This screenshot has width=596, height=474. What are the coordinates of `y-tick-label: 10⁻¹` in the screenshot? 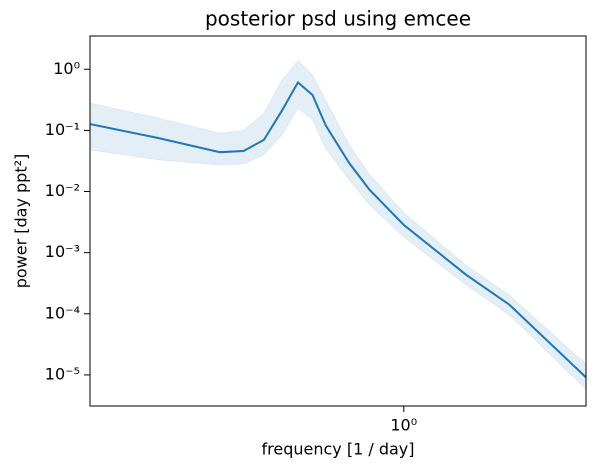 It's located at (62, 129).